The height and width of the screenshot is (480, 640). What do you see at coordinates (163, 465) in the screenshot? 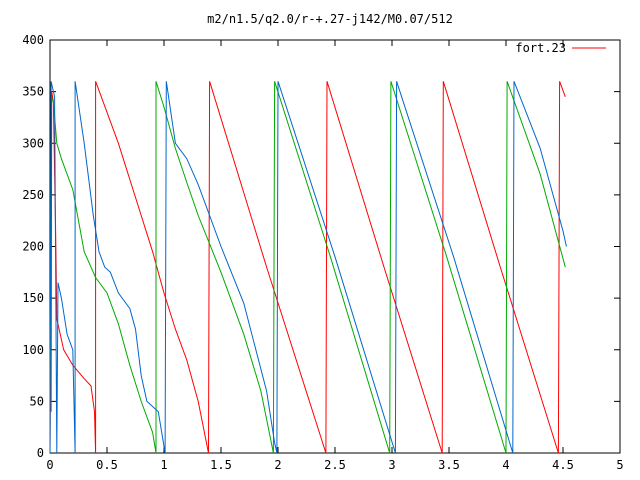
I see `x-tick-label: 1` at bounding box center [163, 465].